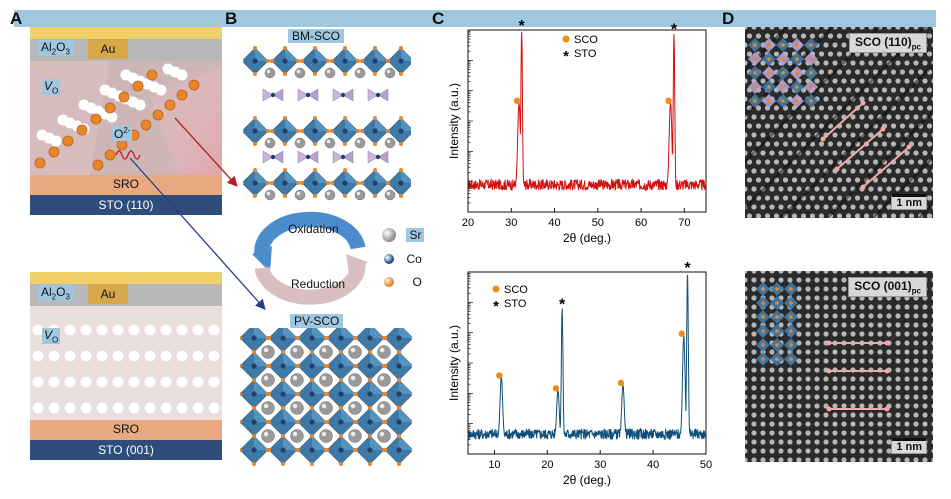 This screenshot has width=951, height=499. Describe the element at coordinates (886, 167) in the screenshot. I see `direction-arrow` at that location.